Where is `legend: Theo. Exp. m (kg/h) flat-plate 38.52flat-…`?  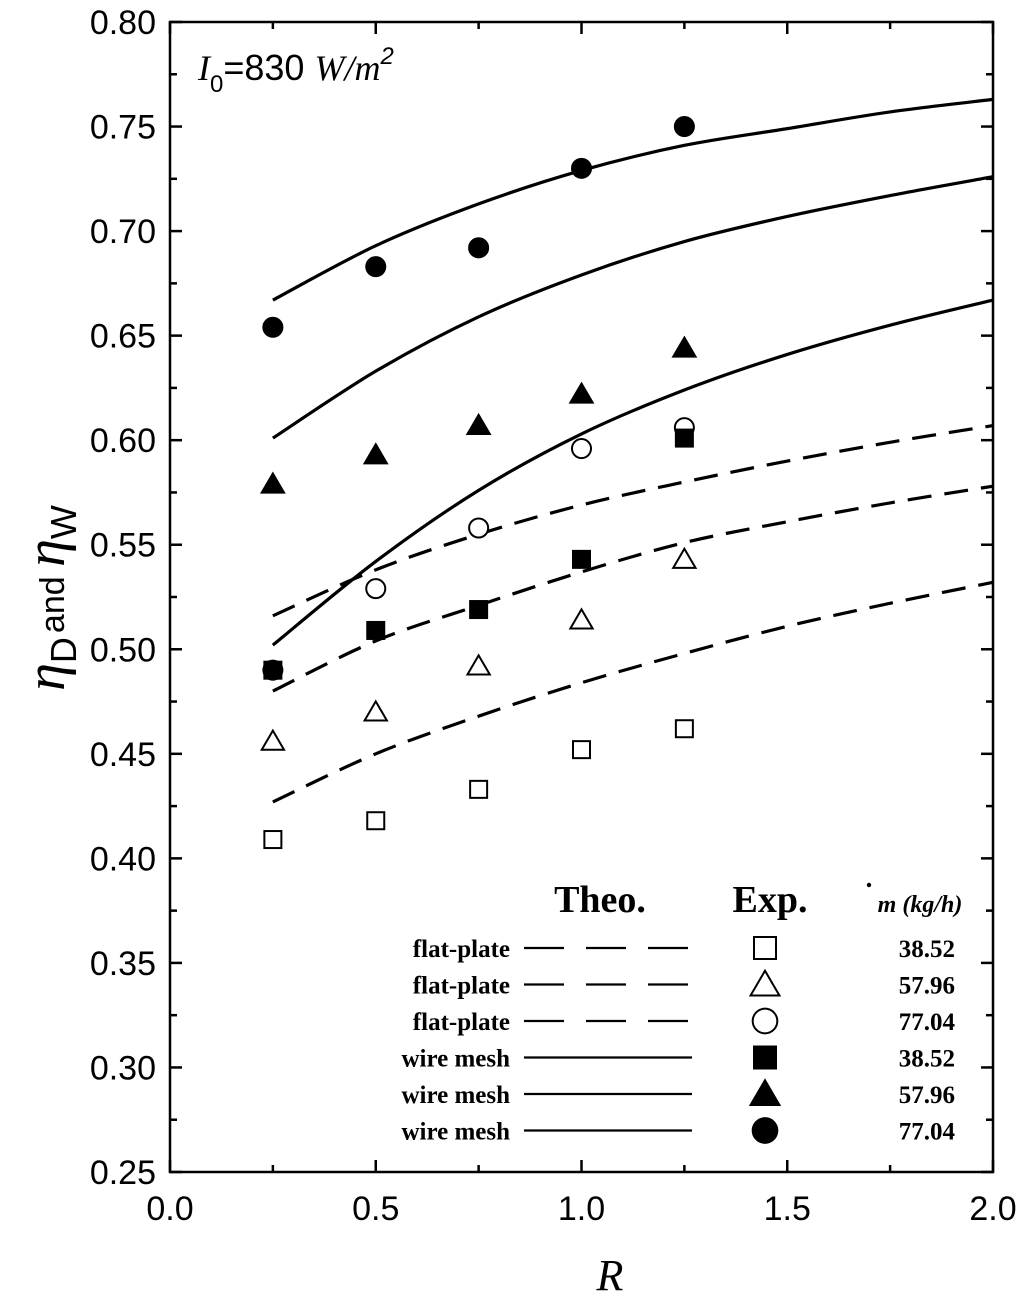
legend: Theo. Exp. m (kg/h) flat-plate 38.52flat-… is located at coordinates (681, 1012).